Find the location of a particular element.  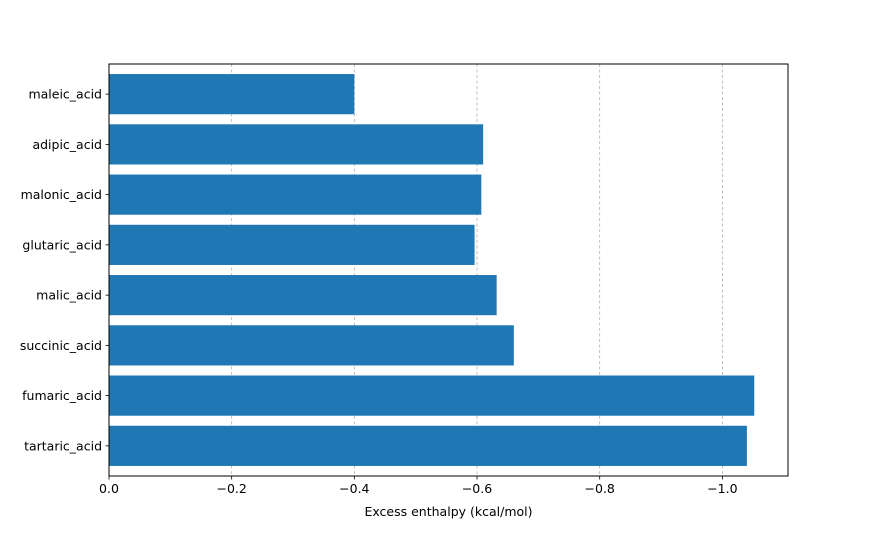

bar-adipic-acid is located at coordinates (296, 144).